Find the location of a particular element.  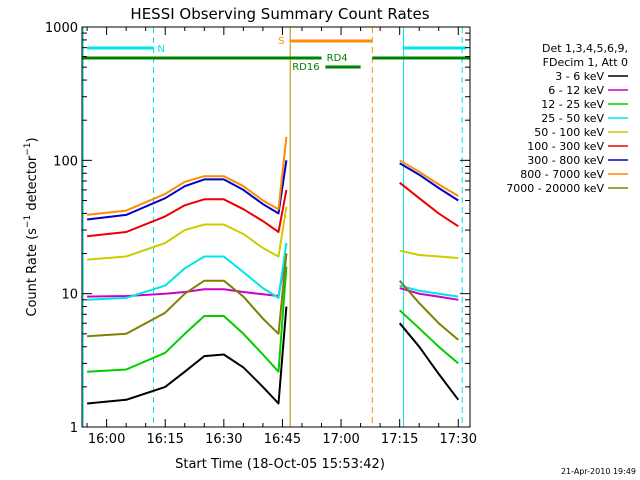

x-tick-label: 17:15 is located at coordinates (399, 439).